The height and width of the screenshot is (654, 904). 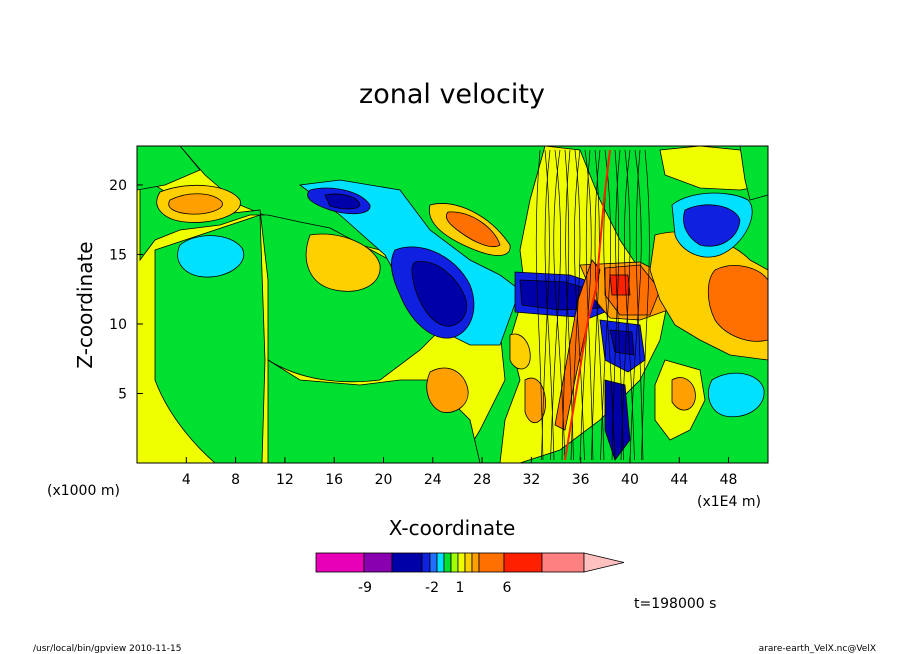 I want to click on x-tick-label-9: 40, so click(x=630, y=480).